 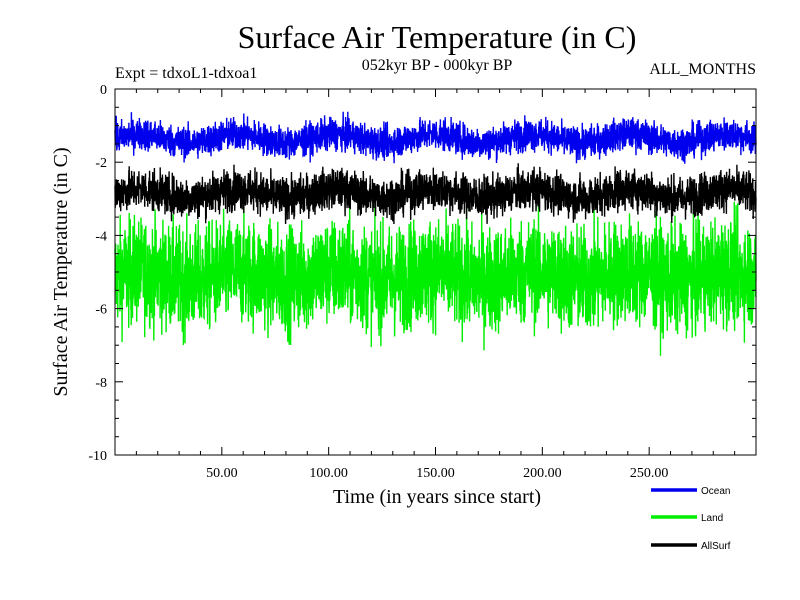 What do you see at coordinates (435, 137) in the screenshot?
I see `series-line-ocean` at bounding box center [435, 137].